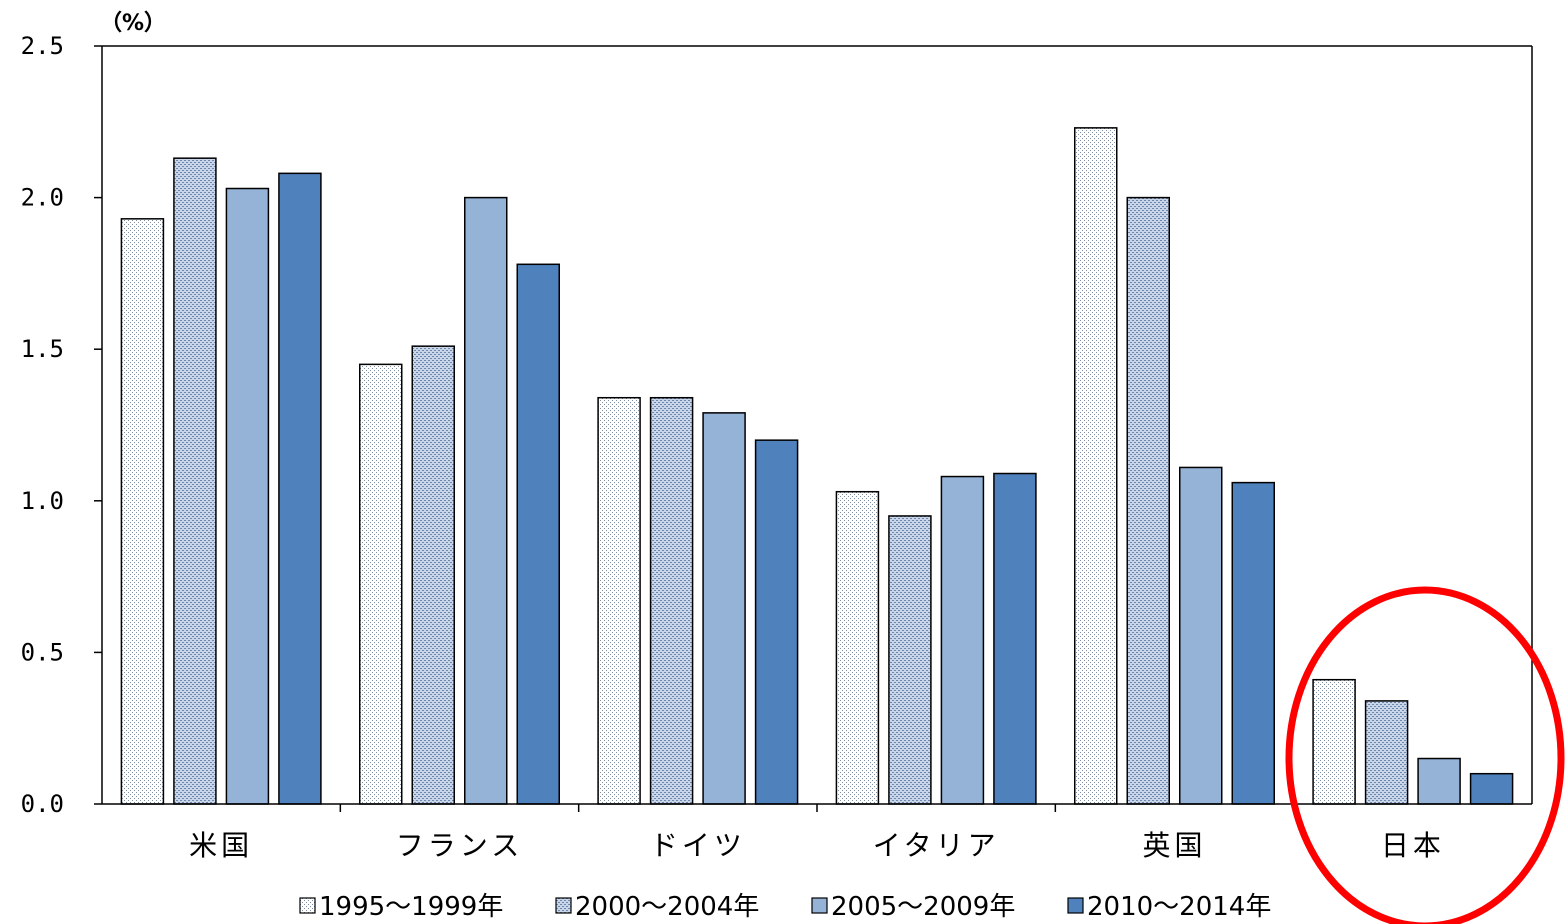 The height and width of the screenshot is (924, 1567). What do you see at coordinates (936, 845) in the screenshot?
I see `x-category-label: イタリア` at bounding box center [936, 845].